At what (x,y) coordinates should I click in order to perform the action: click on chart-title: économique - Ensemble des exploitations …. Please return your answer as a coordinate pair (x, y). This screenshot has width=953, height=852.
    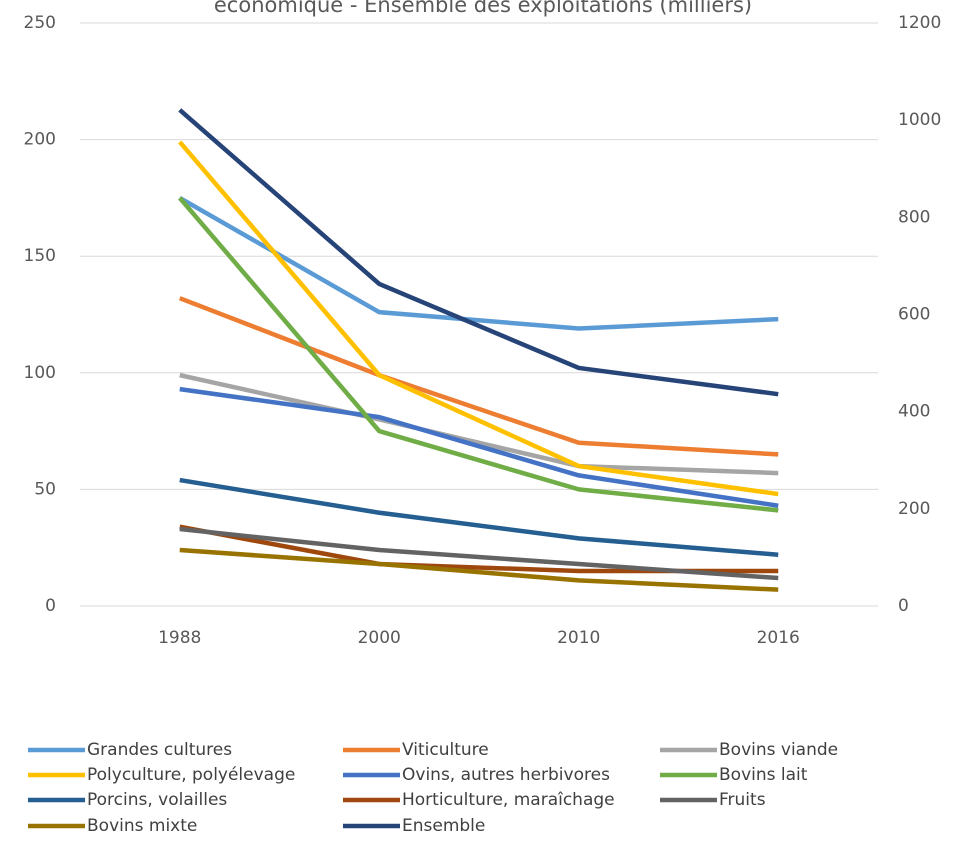
    Looking at the image, I should click on (483, 8).